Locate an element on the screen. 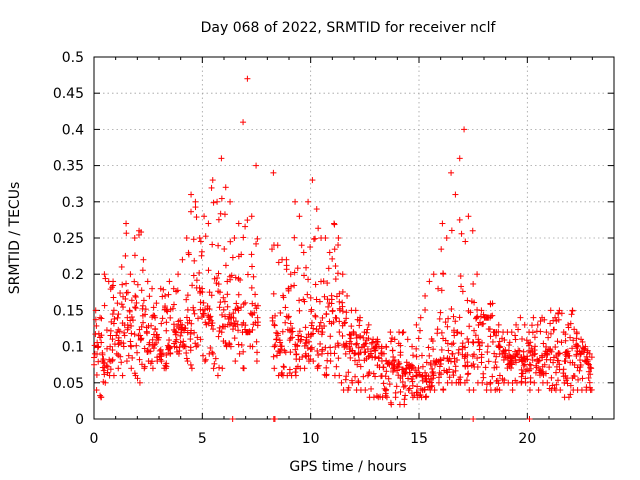  y-tick-label: 0.25 is located at coordinates (68, 239).